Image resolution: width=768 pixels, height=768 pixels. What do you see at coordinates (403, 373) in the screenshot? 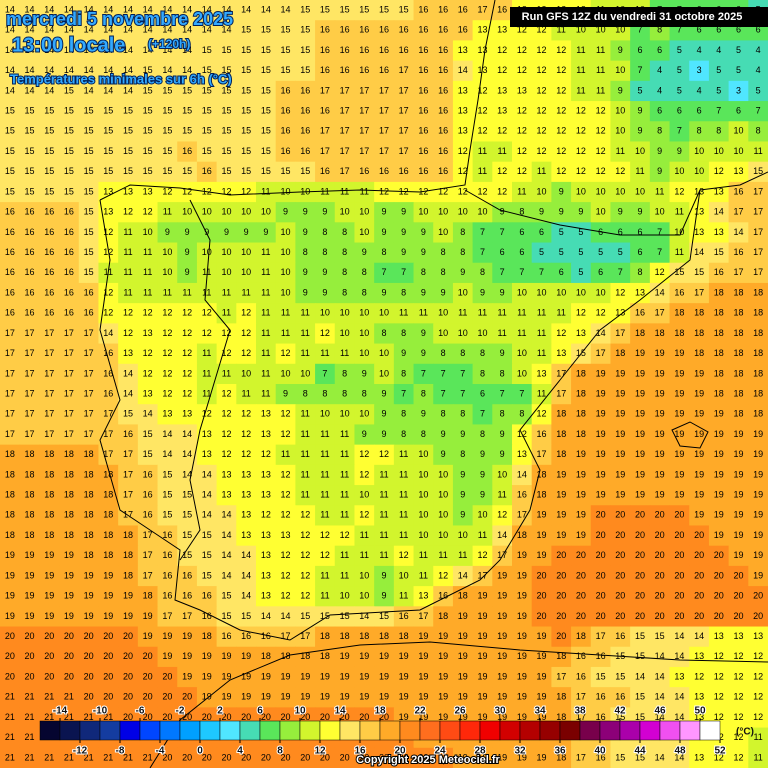
I see `value-label: 8` at bounding box center [403, 373].